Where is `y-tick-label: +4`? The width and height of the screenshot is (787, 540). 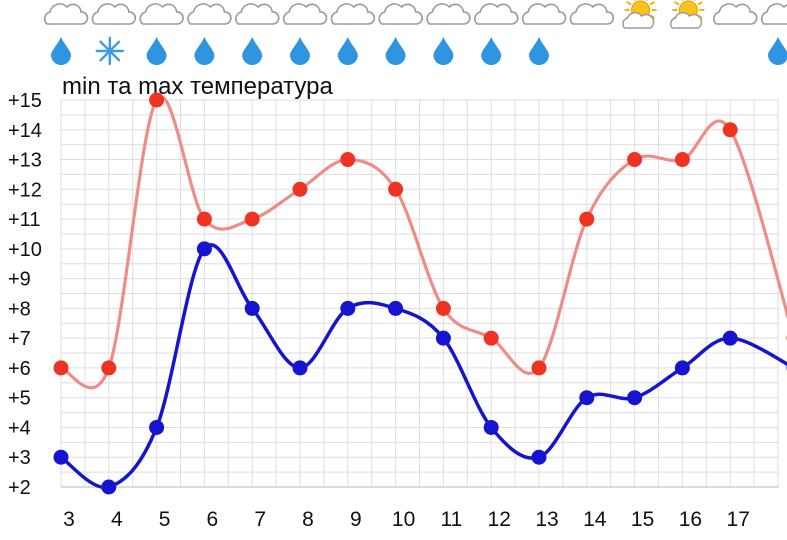 y-tick-label: +4 is located at coordinates (19, 428).